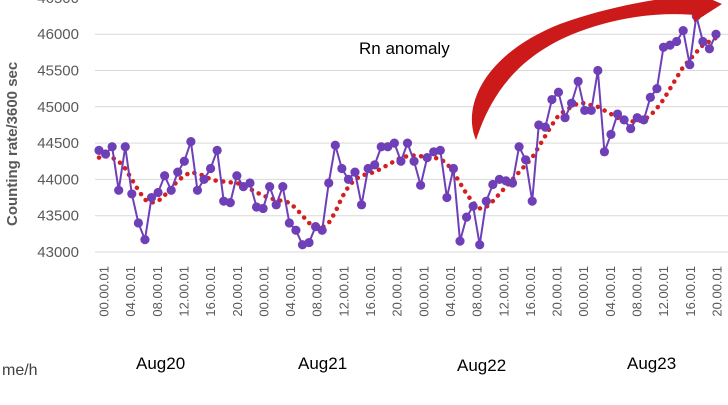 The width and height of the screenshot is (728, 405). What do you see at coordinates (20, 370) in the screenshot?
I see `x-axis-label: me/h` at bounding box center [20, 370].